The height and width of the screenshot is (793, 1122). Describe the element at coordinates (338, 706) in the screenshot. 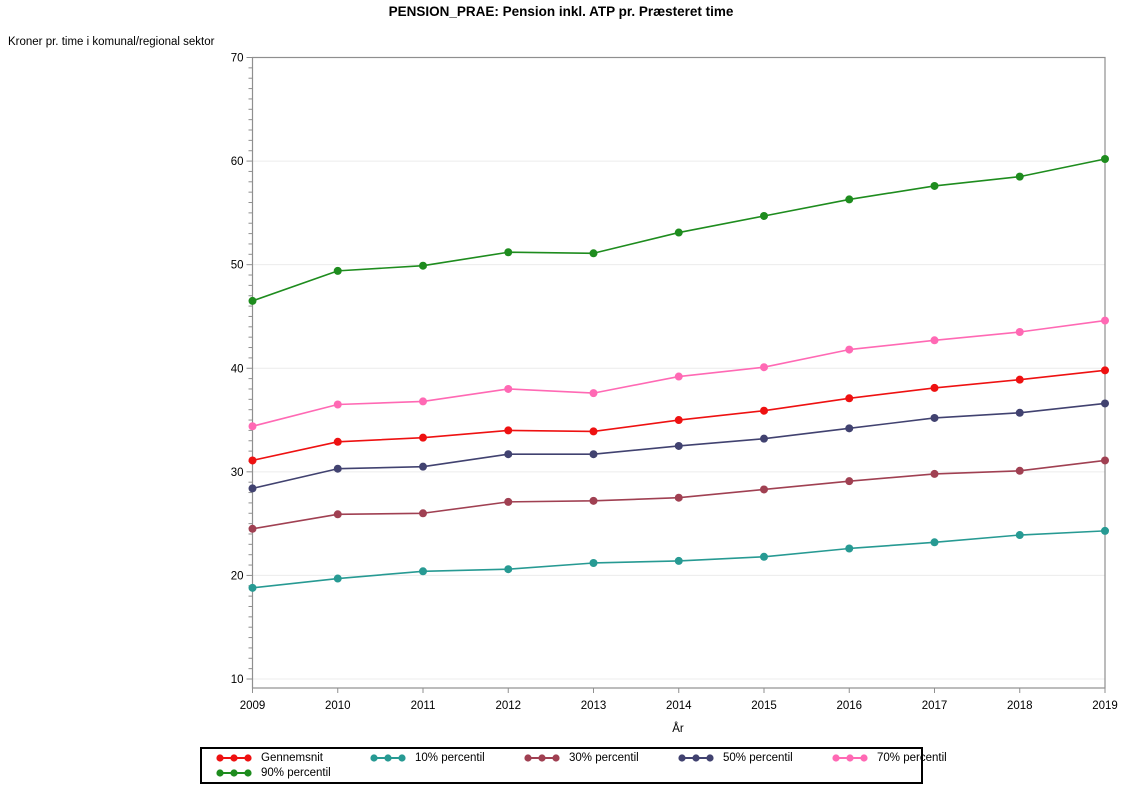

I see `x-tick-label: 2010` at that location.